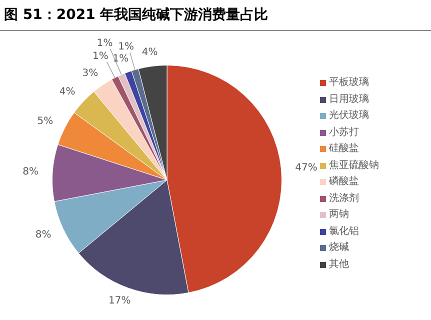 The image size is (431, 320). I want to click on legend-label: 平板玻璃, so click(349, 83).